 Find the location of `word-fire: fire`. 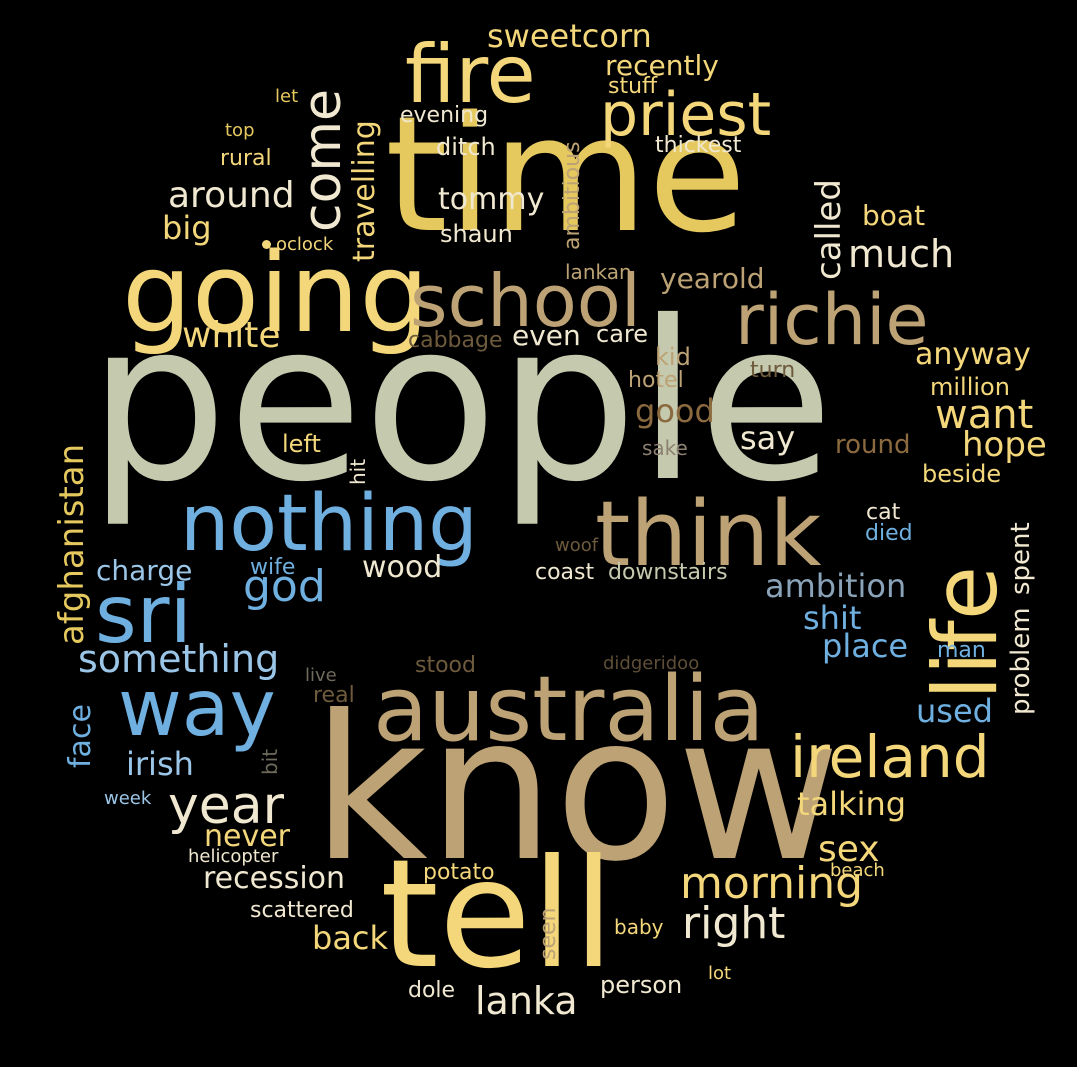

word-fire: fire is located at coordinates (470, 74).